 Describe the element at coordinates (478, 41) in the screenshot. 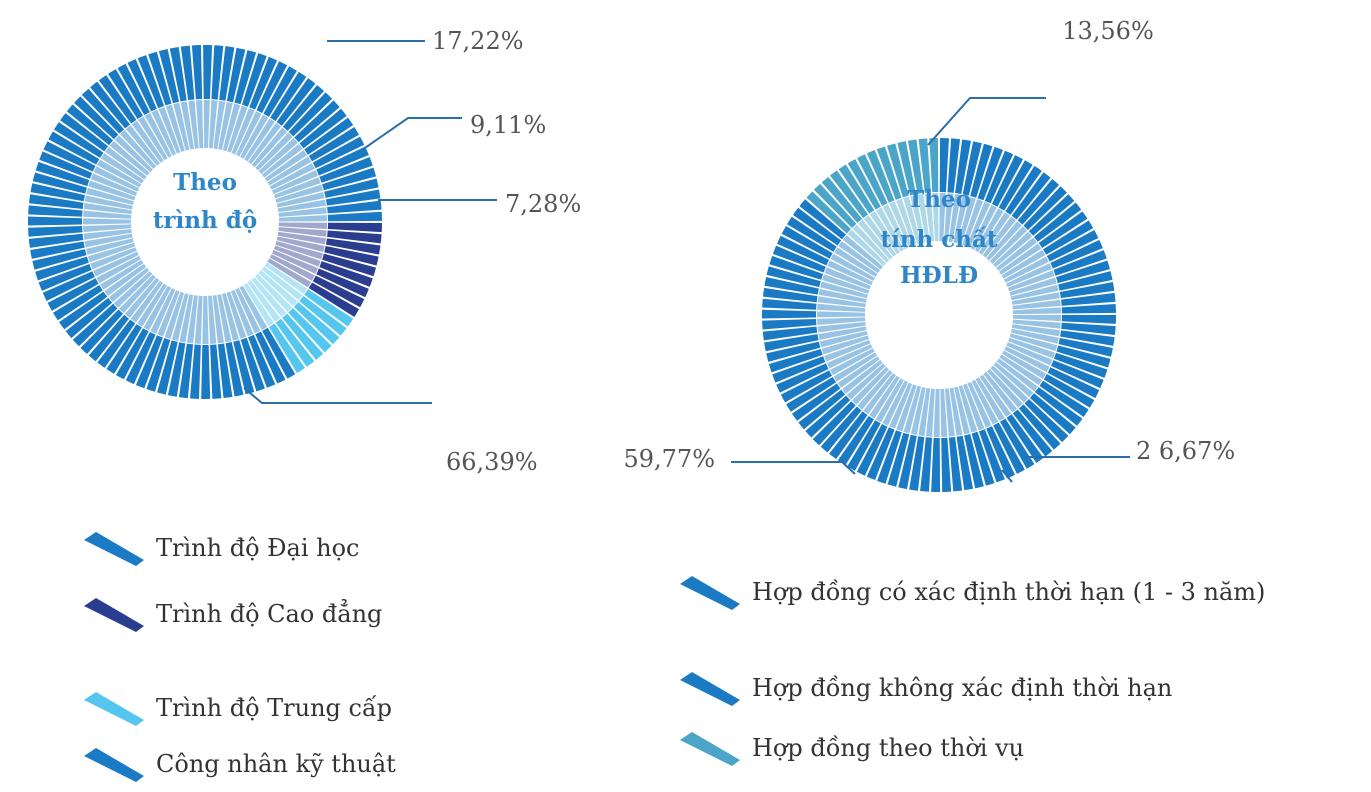

I see `data-label-text: 17,22%` at that location.